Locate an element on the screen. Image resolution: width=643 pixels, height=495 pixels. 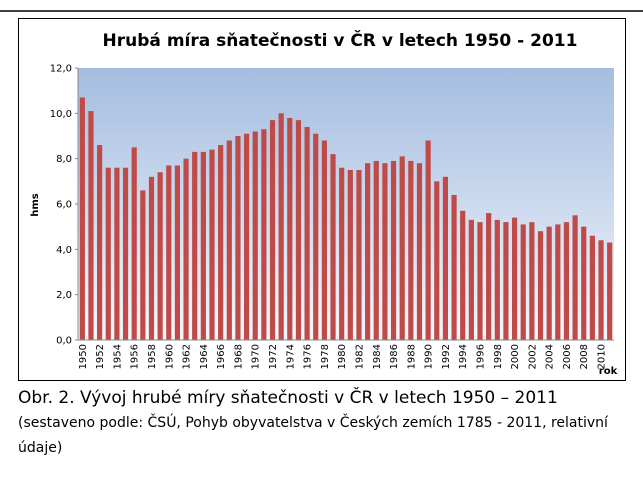
x-tick-label: 1990 is located at coordinates (429, 356).